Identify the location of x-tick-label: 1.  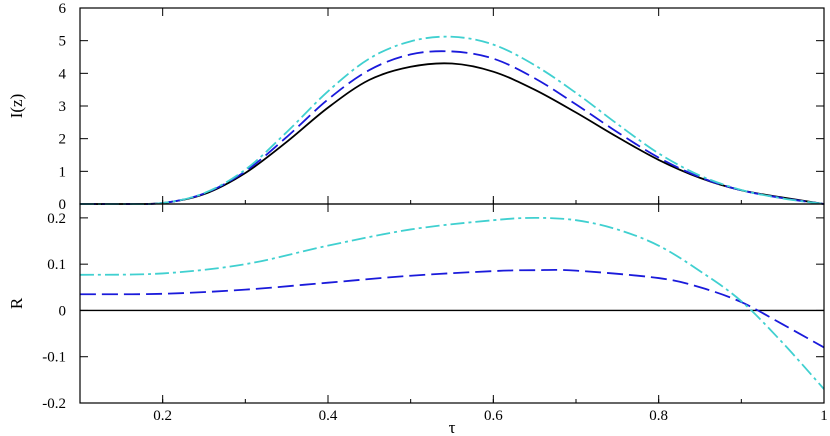
(824, 416).